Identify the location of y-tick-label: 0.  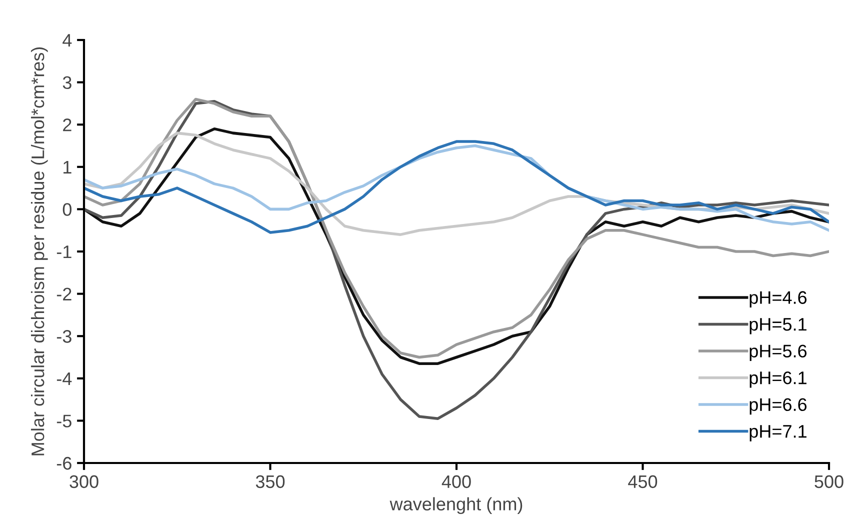
(67, 209).